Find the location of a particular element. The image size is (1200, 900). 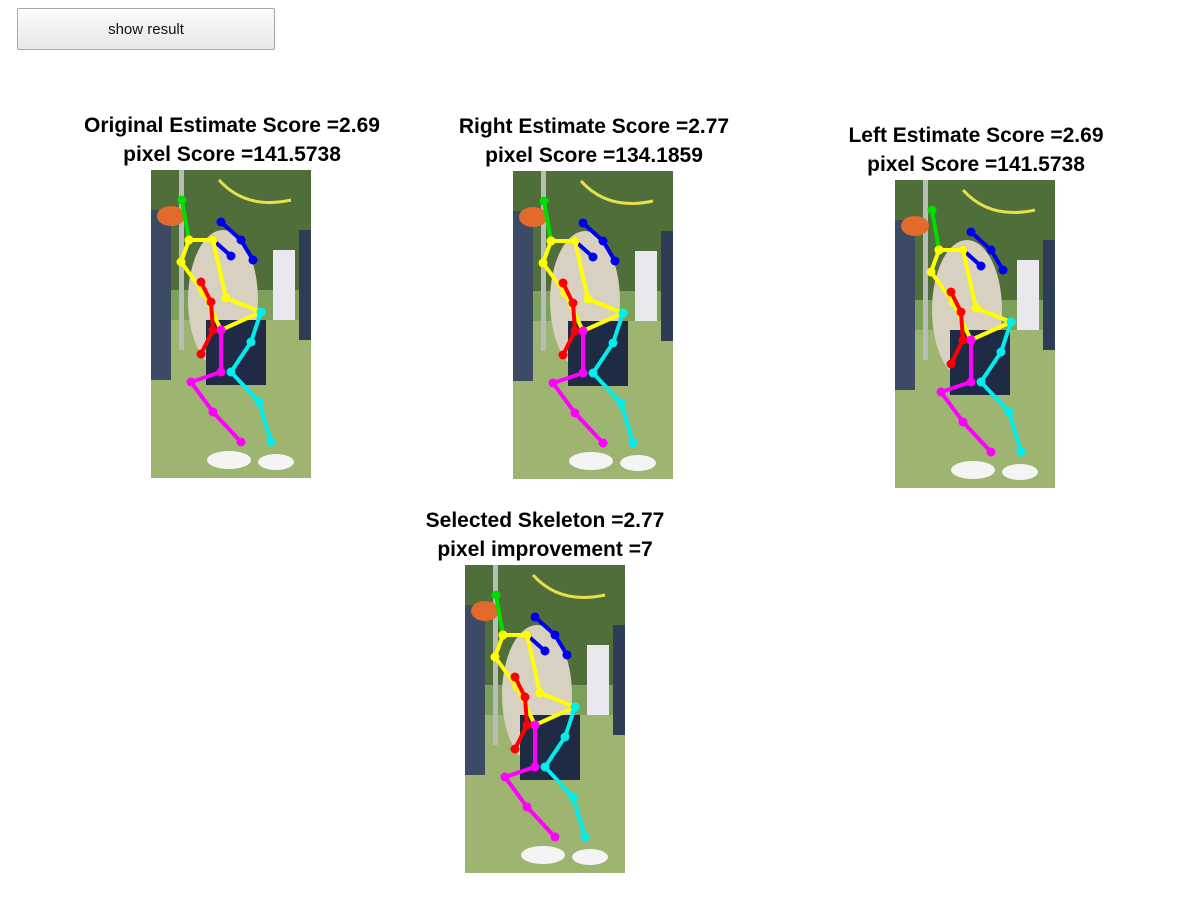

original-estimate-image is located at coordinates (231, 324).